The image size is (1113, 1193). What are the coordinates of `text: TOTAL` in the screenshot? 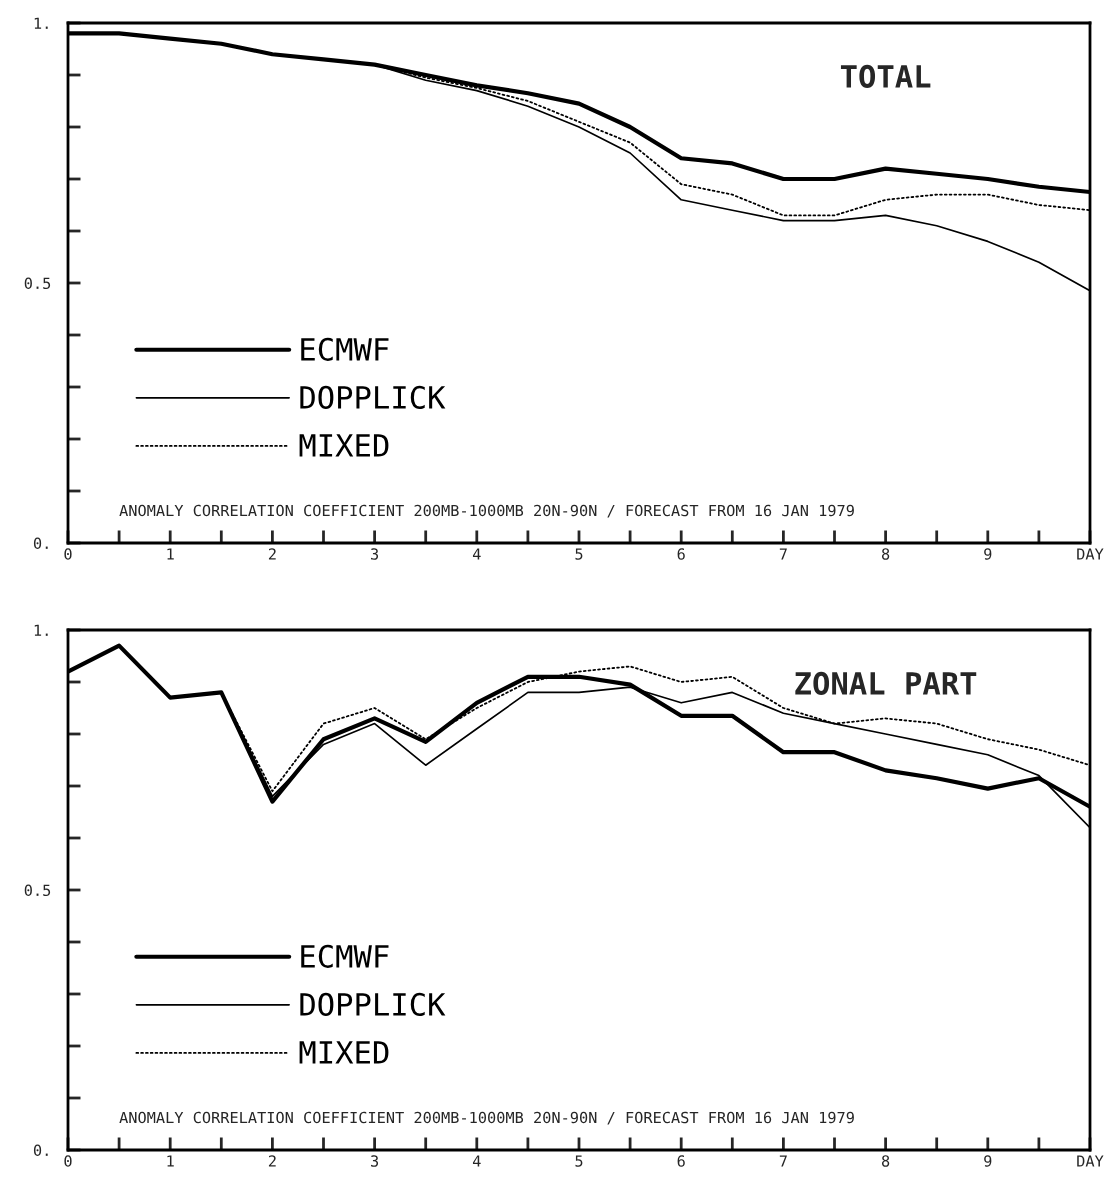 It's located at (885, 76).